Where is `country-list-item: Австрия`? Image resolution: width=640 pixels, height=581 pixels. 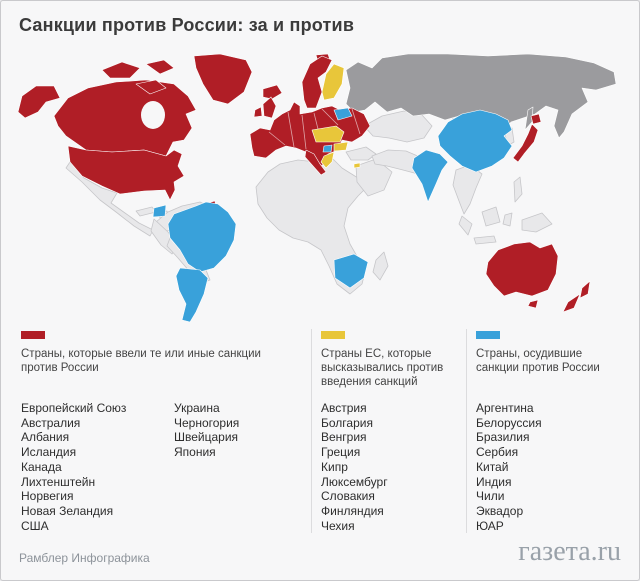 country-list-item: Австрия is located at coordinates (344, 408).